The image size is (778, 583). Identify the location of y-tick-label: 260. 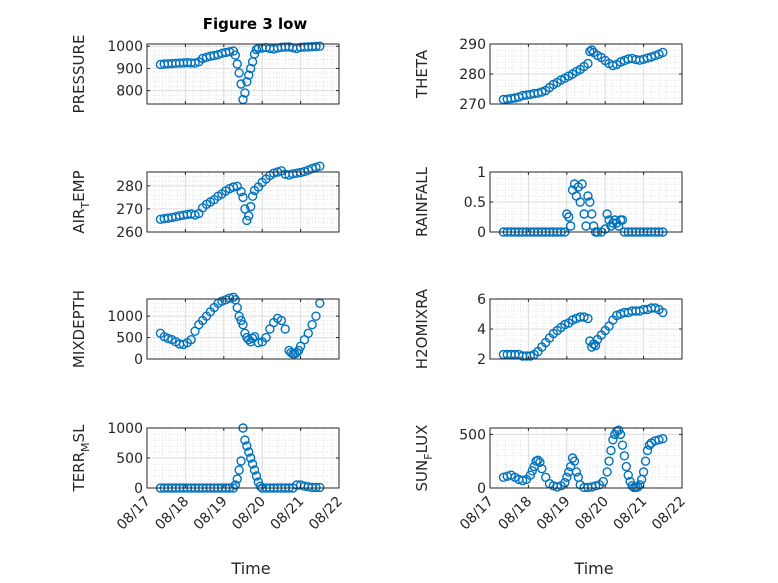
(129, 233).